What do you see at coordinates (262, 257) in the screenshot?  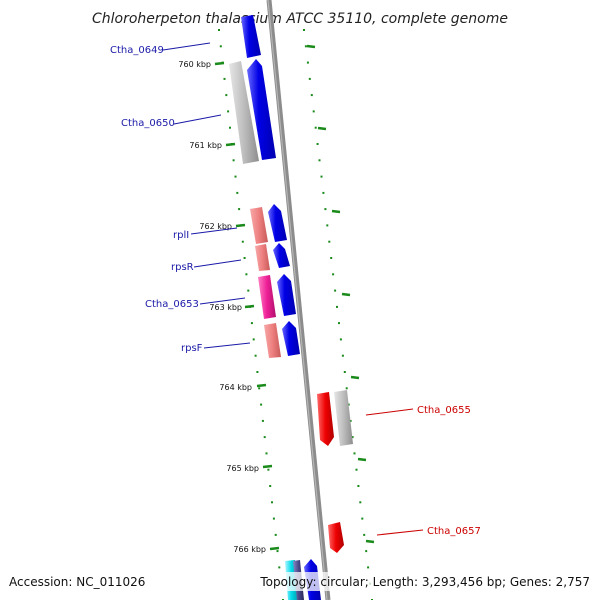 I see `gene-rpsr-pink` at bounding box center [262, 257].